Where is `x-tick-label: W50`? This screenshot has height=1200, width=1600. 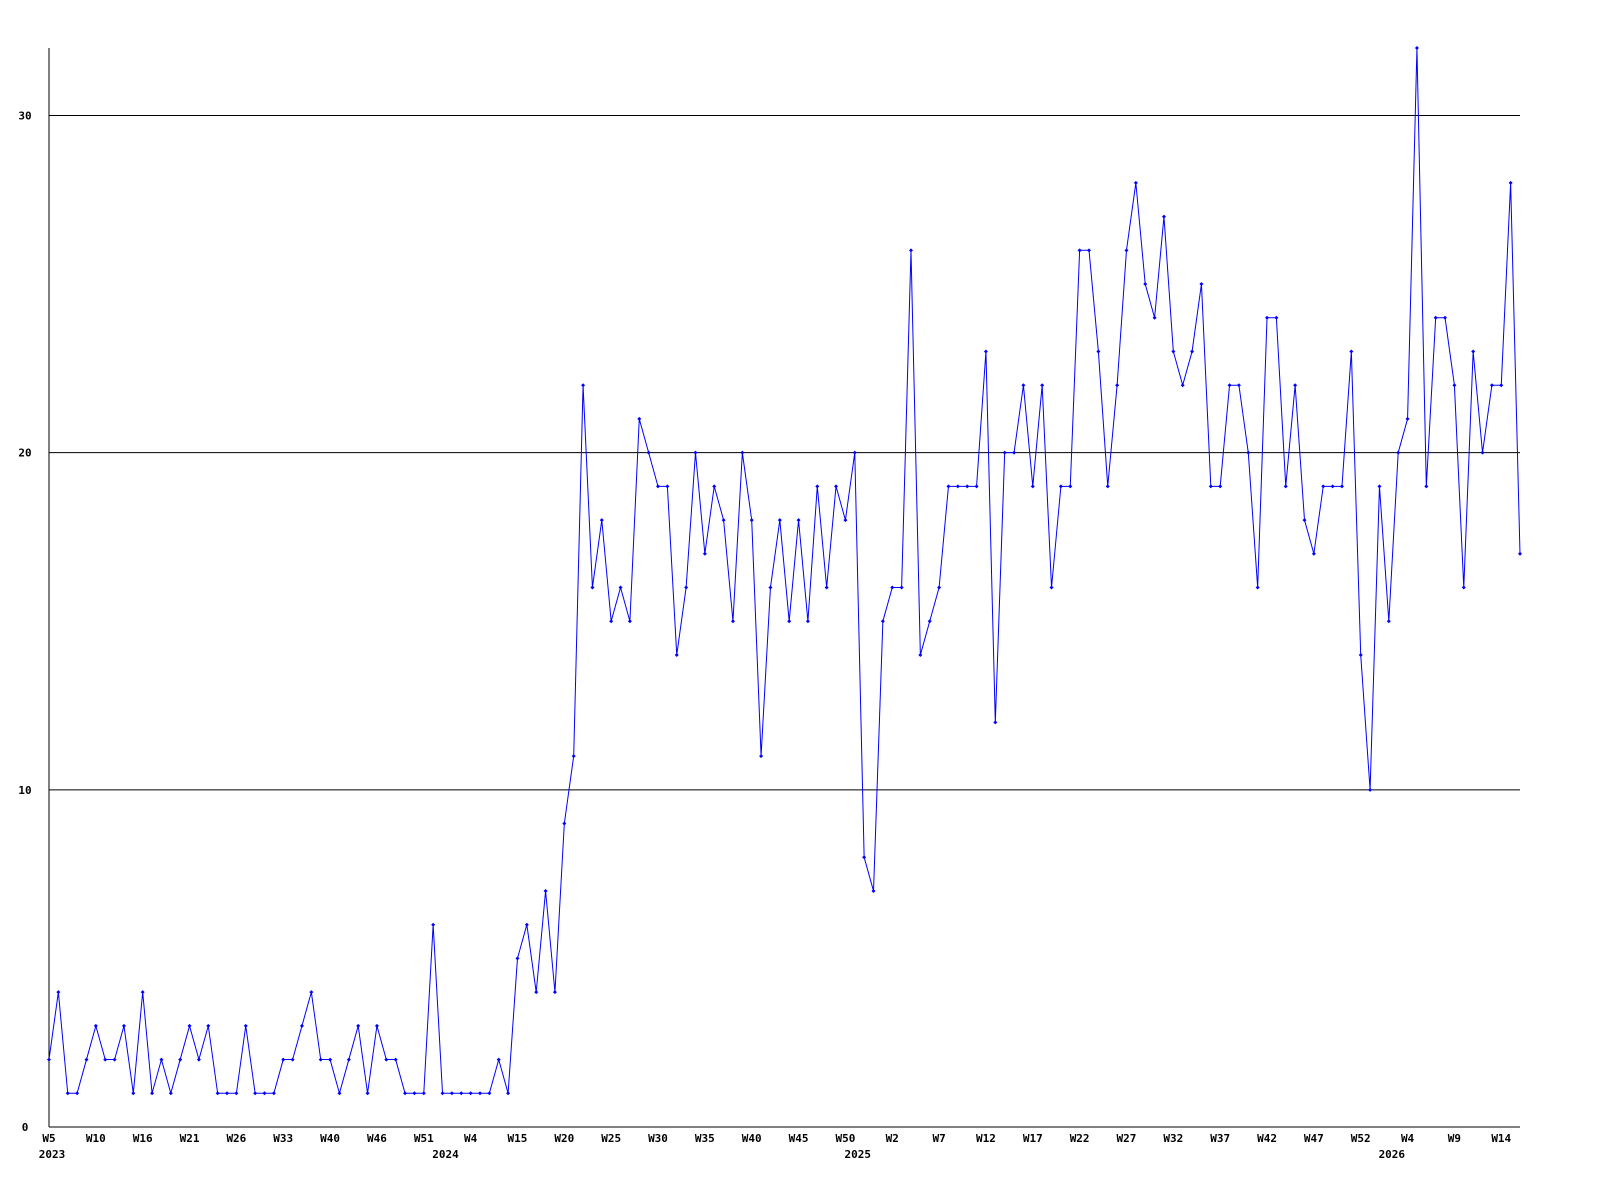
x-tick-label: W50 is located at coordinates (845, 1138).